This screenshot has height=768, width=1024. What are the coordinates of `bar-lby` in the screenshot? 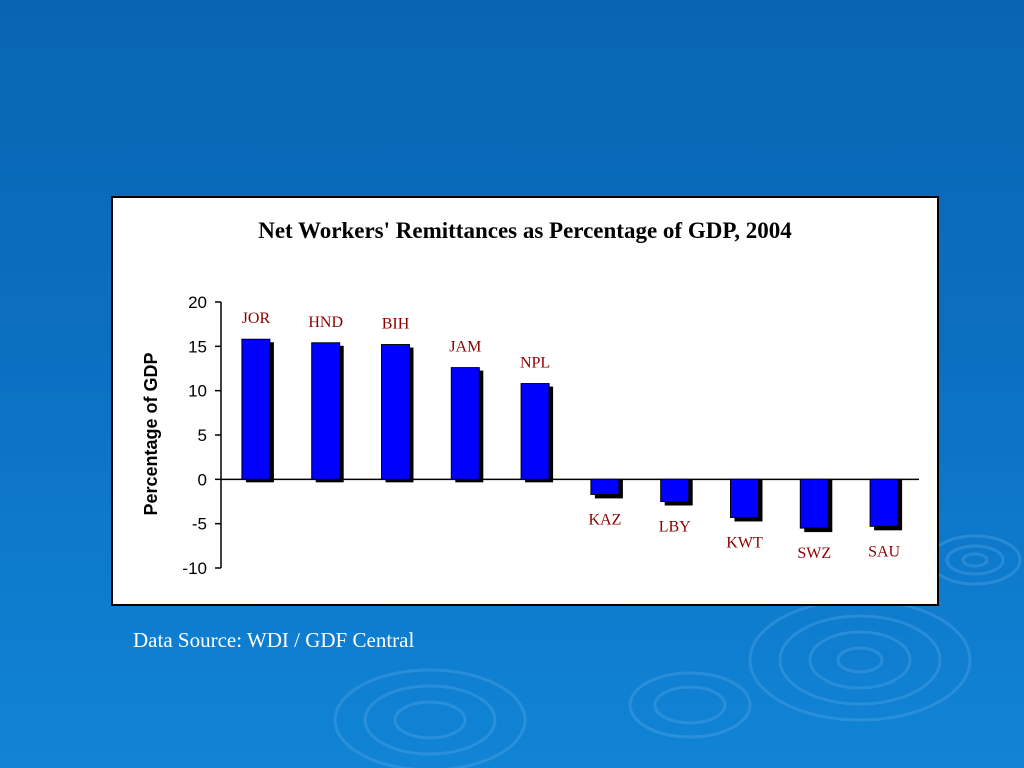 It's located at (675, 490).